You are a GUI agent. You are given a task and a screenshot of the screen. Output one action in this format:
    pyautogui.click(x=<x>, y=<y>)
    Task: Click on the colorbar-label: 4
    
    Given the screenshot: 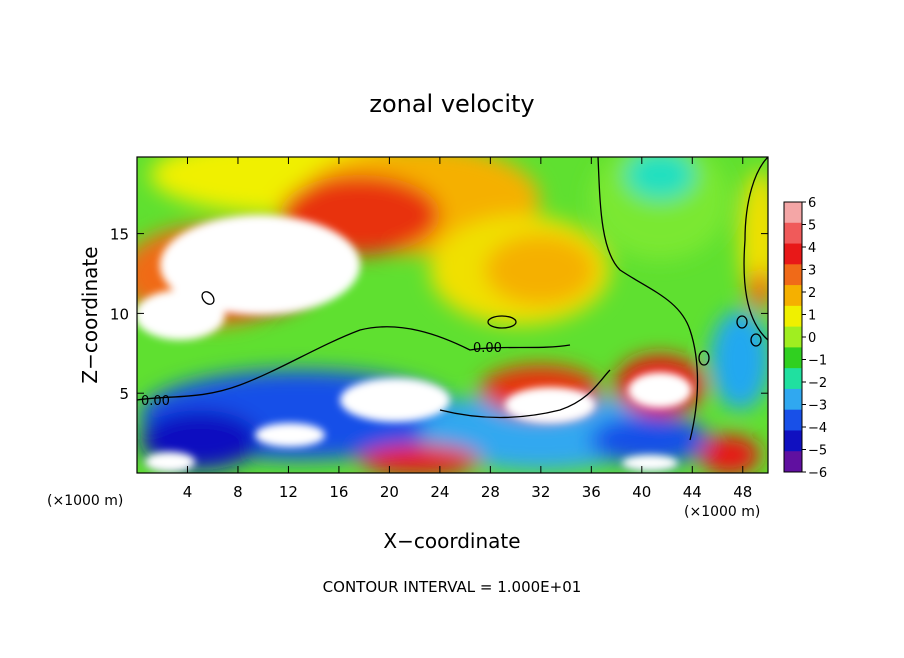 What is the action you would take?
    pyautogui.click(x=812, y=248)
    